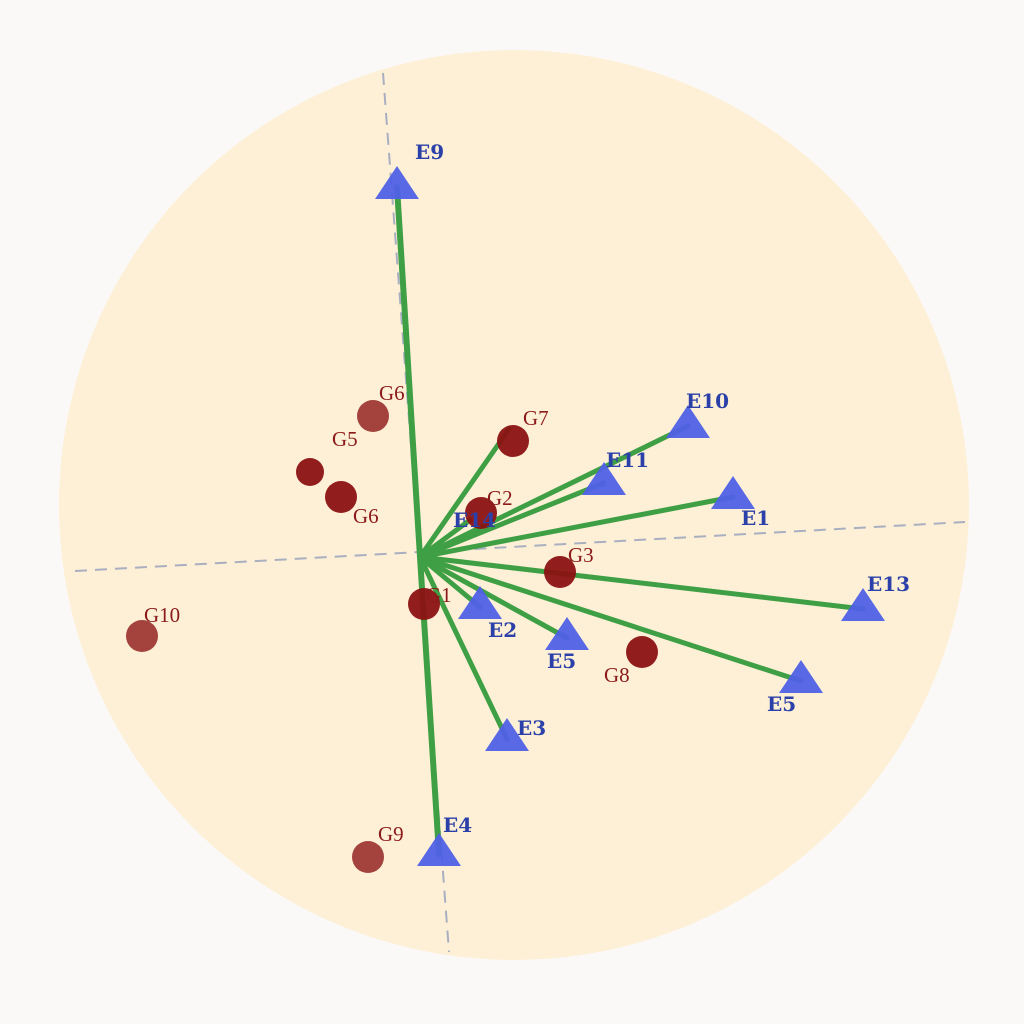 The width and height of the screenshot is (1024, 1024). I want to click on vector-e9, so click(408, 372).